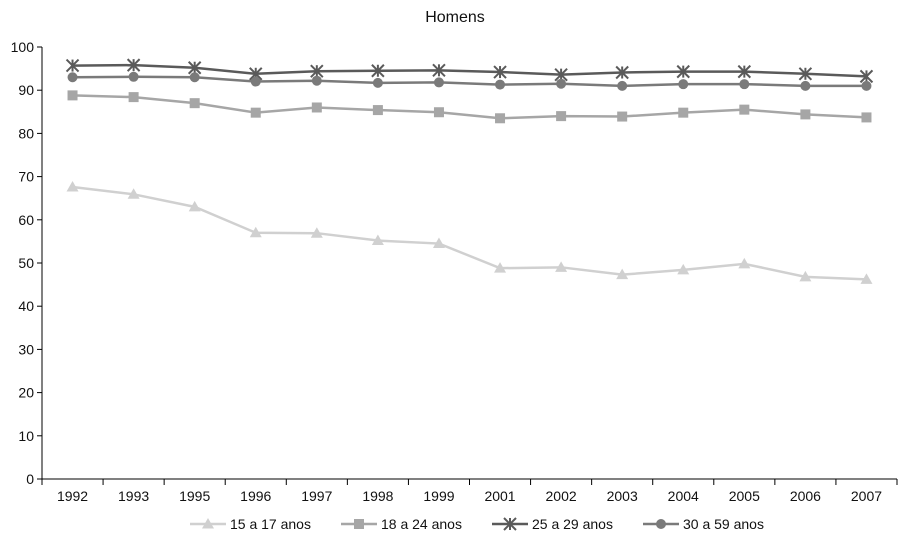 This screenshot has height=537, width=901. Describe the element at coordinates (866, 496) in the screenshot. I see `x-tick-label: 2007` at that location.